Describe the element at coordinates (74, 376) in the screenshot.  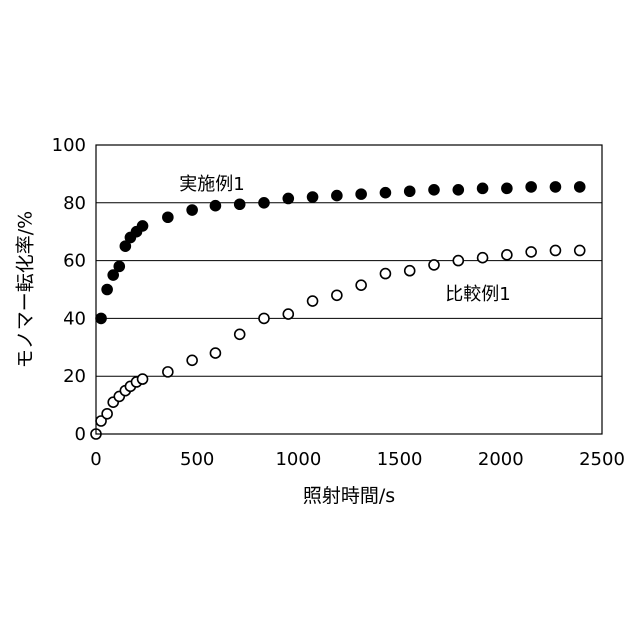
I see `y-tick-label: 20` at that location.